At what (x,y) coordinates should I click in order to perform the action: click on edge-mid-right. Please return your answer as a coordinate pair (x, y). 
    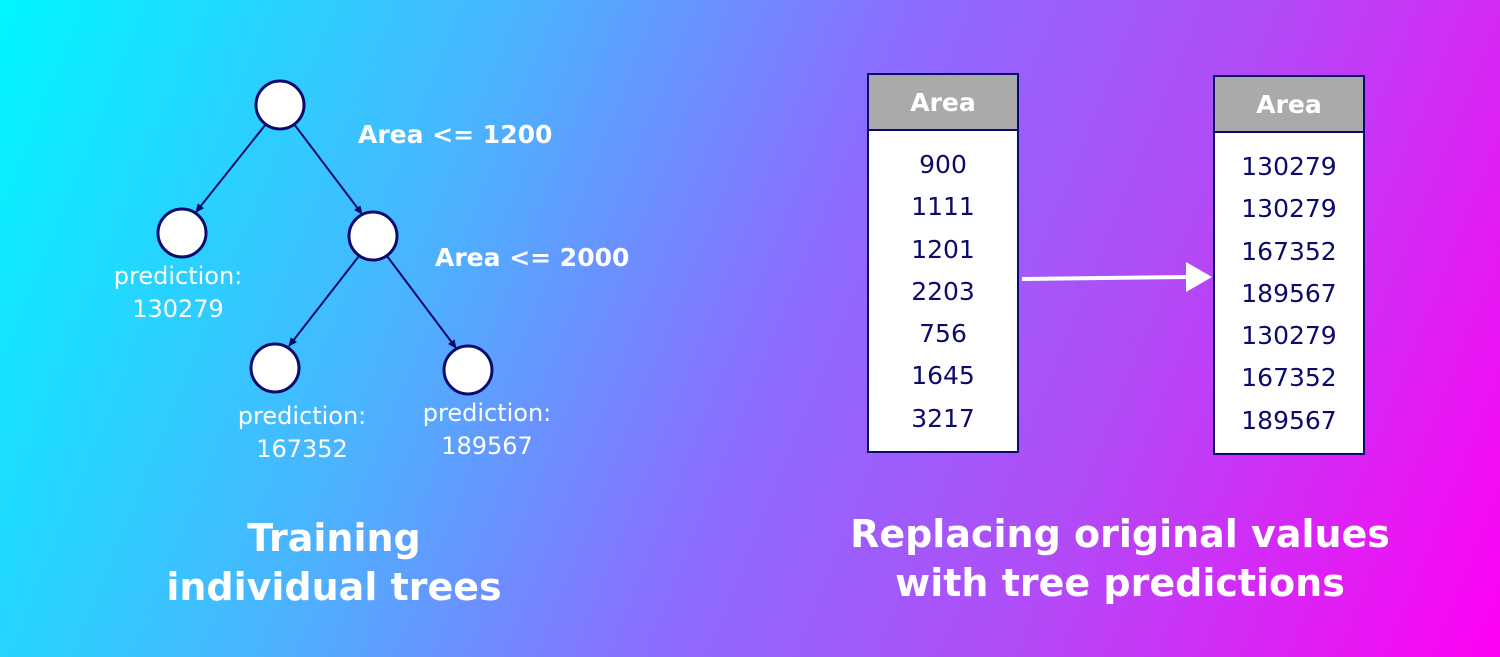
    Looking at the image, I should click on (421, 302).